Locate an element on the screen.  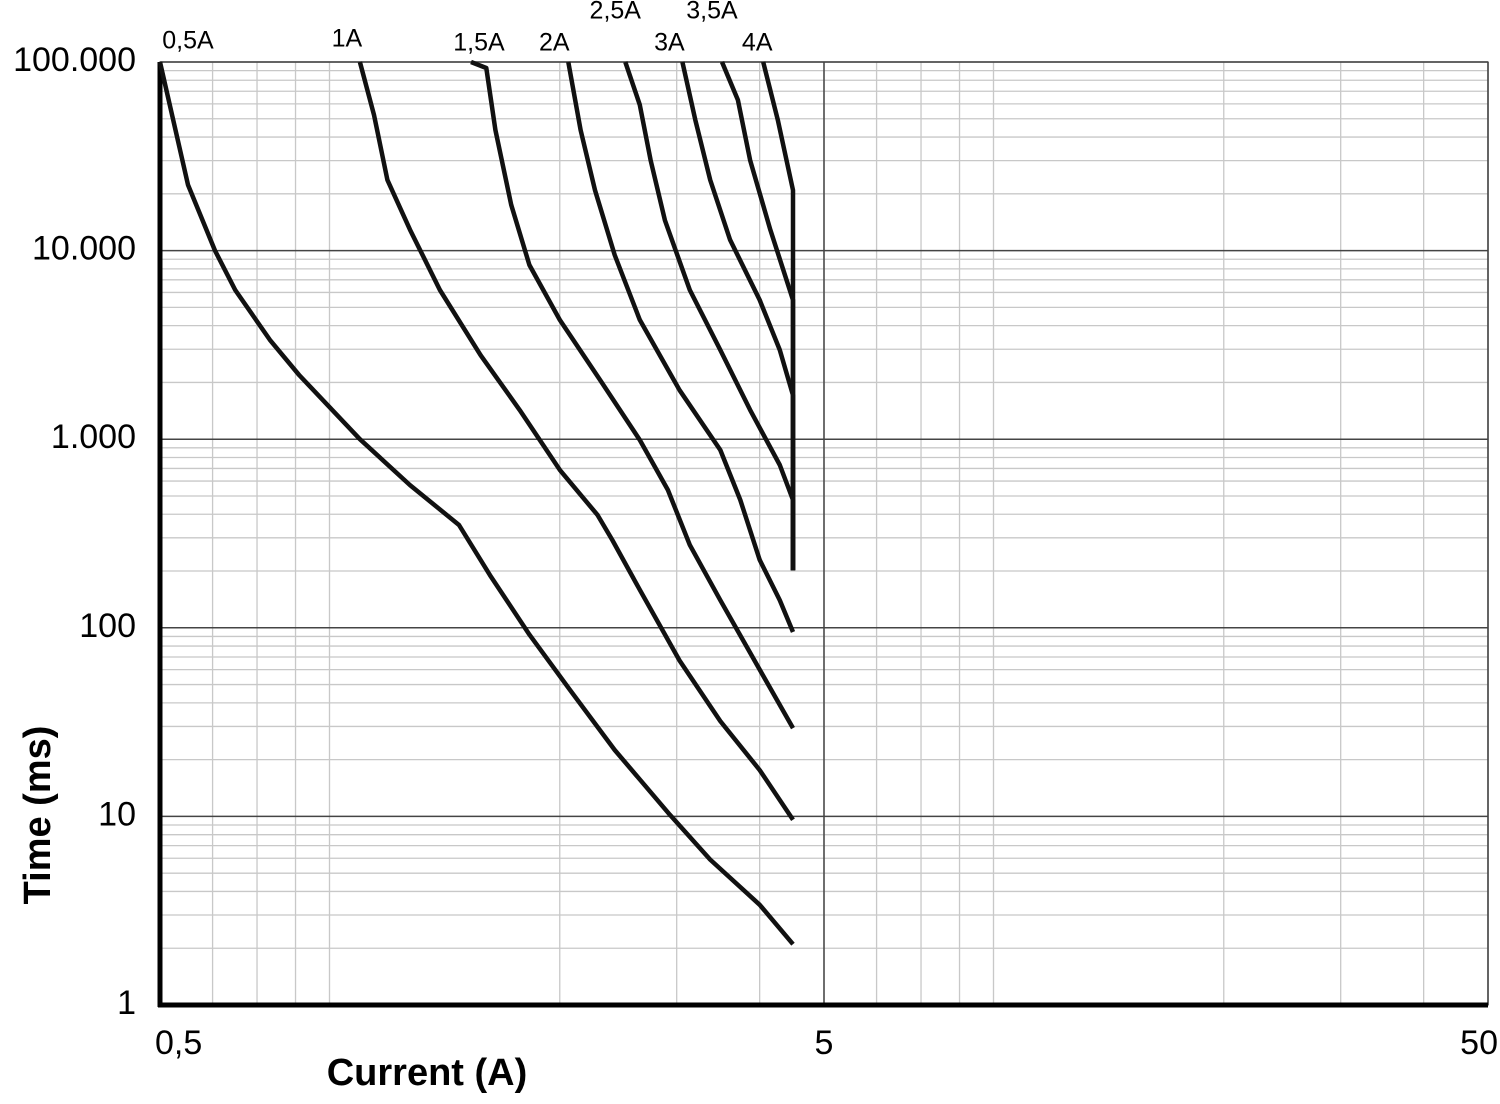
x-axis-label: Current (A) is located at coordinates (427, 1073).